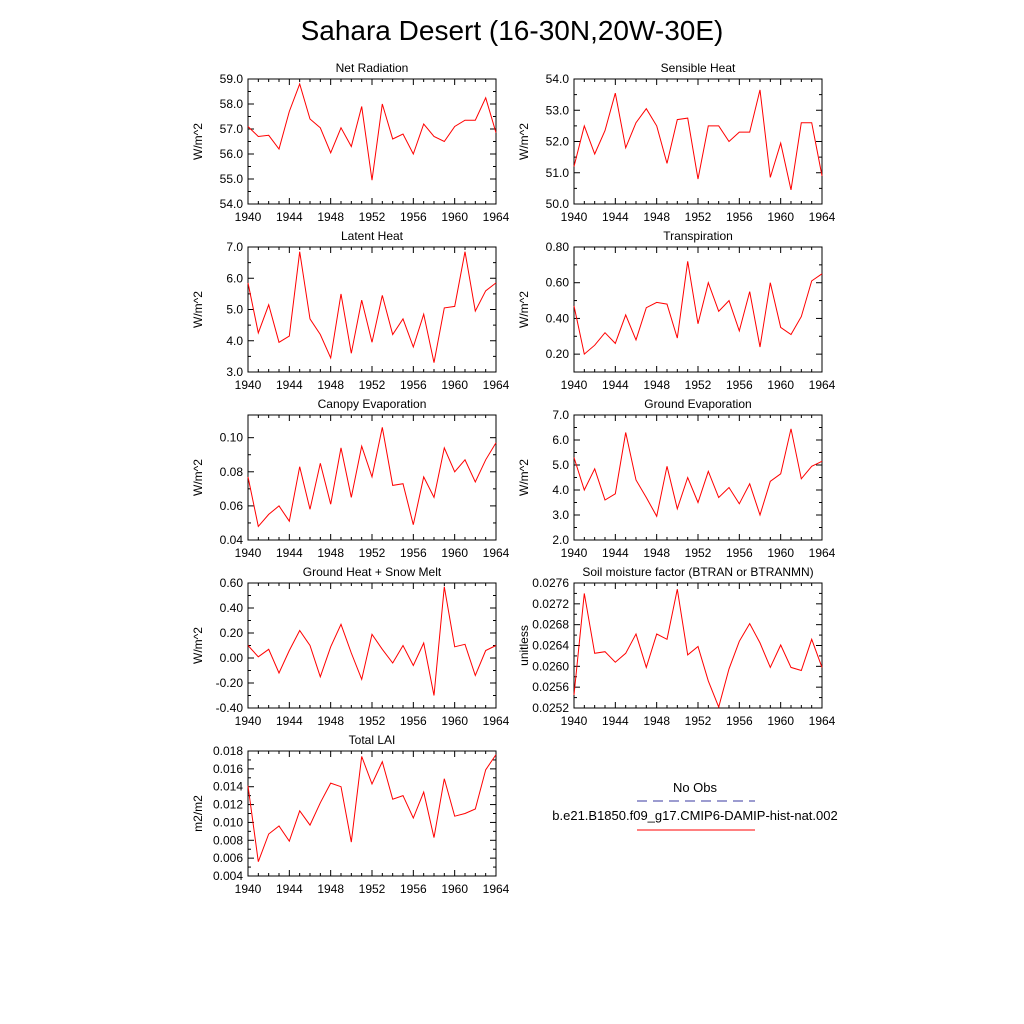  I want to click on y-tick-label: 0.10, so click(232, 438).